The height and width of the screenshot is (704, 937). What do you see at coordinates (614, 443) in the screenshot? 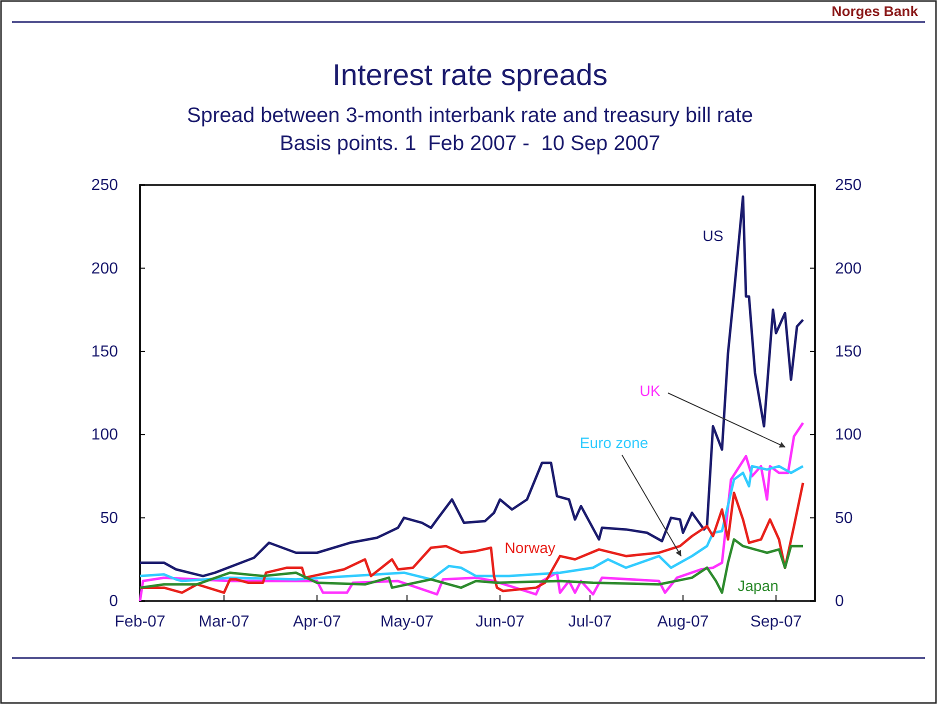
I see `text: Euro zone` at bounding box center [614, 443].